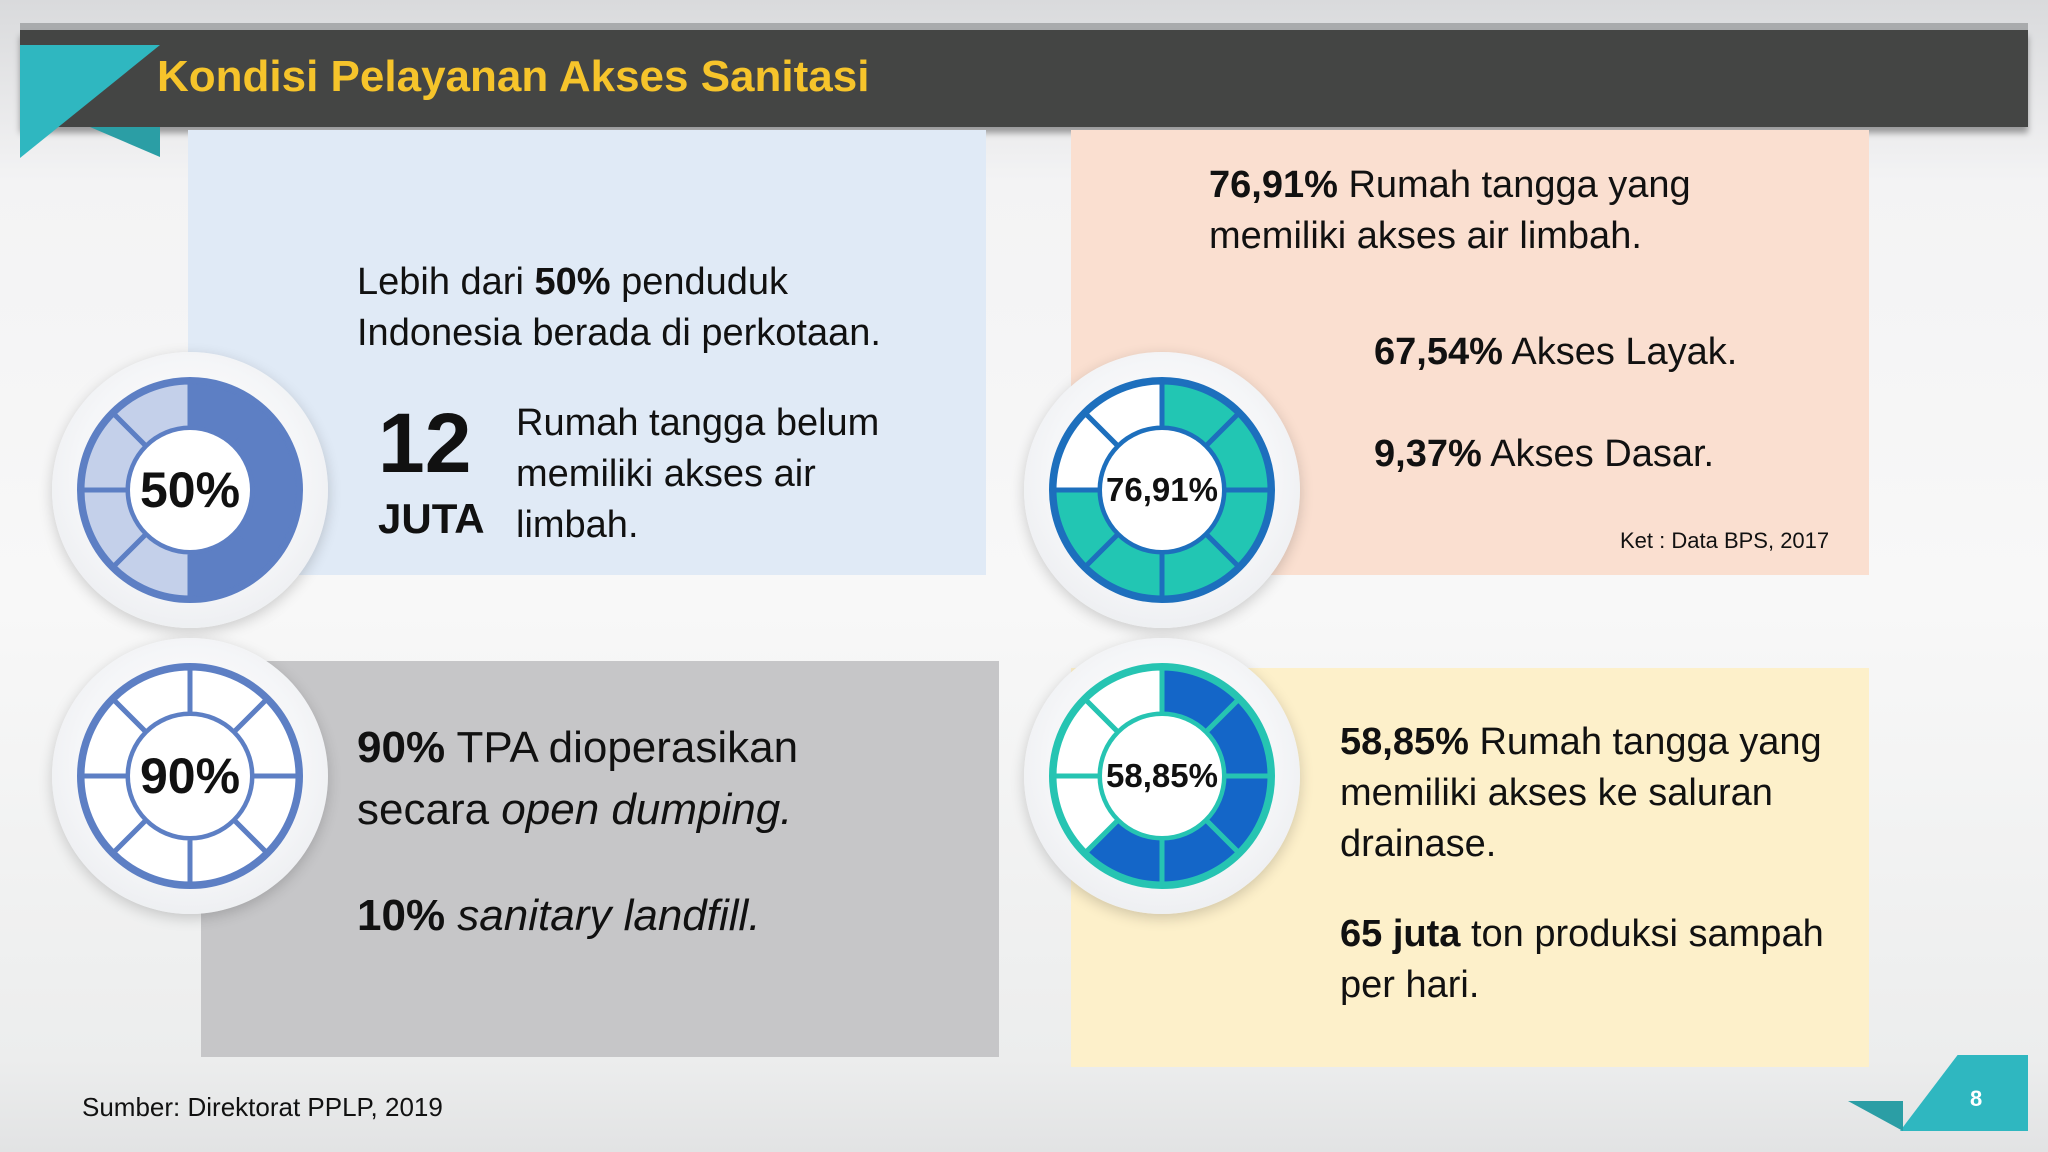 This screenshot has height=1152, width=2048. What do you see at coordinates (573, 282) in the screenshot?
I see `urban-line-1: Lebih dari 50% penduduk` at bounding box center [573, 282].